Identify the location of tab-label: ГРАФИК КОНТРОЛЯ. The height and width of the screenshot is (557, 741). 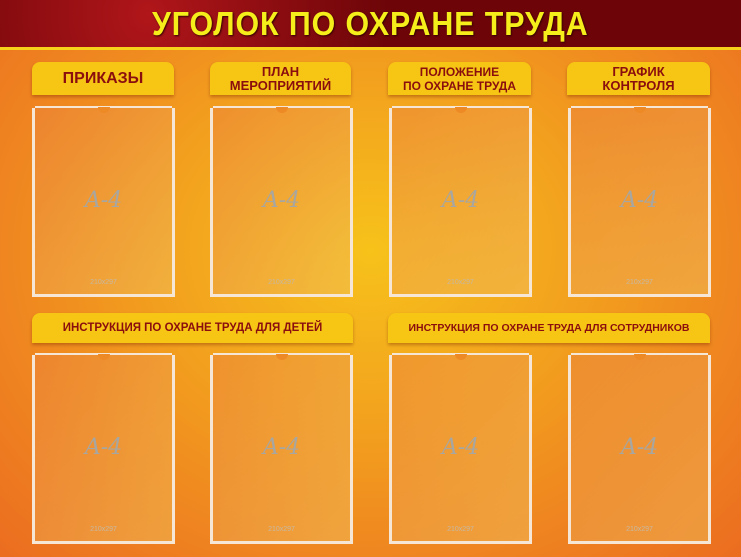
(638, 78).